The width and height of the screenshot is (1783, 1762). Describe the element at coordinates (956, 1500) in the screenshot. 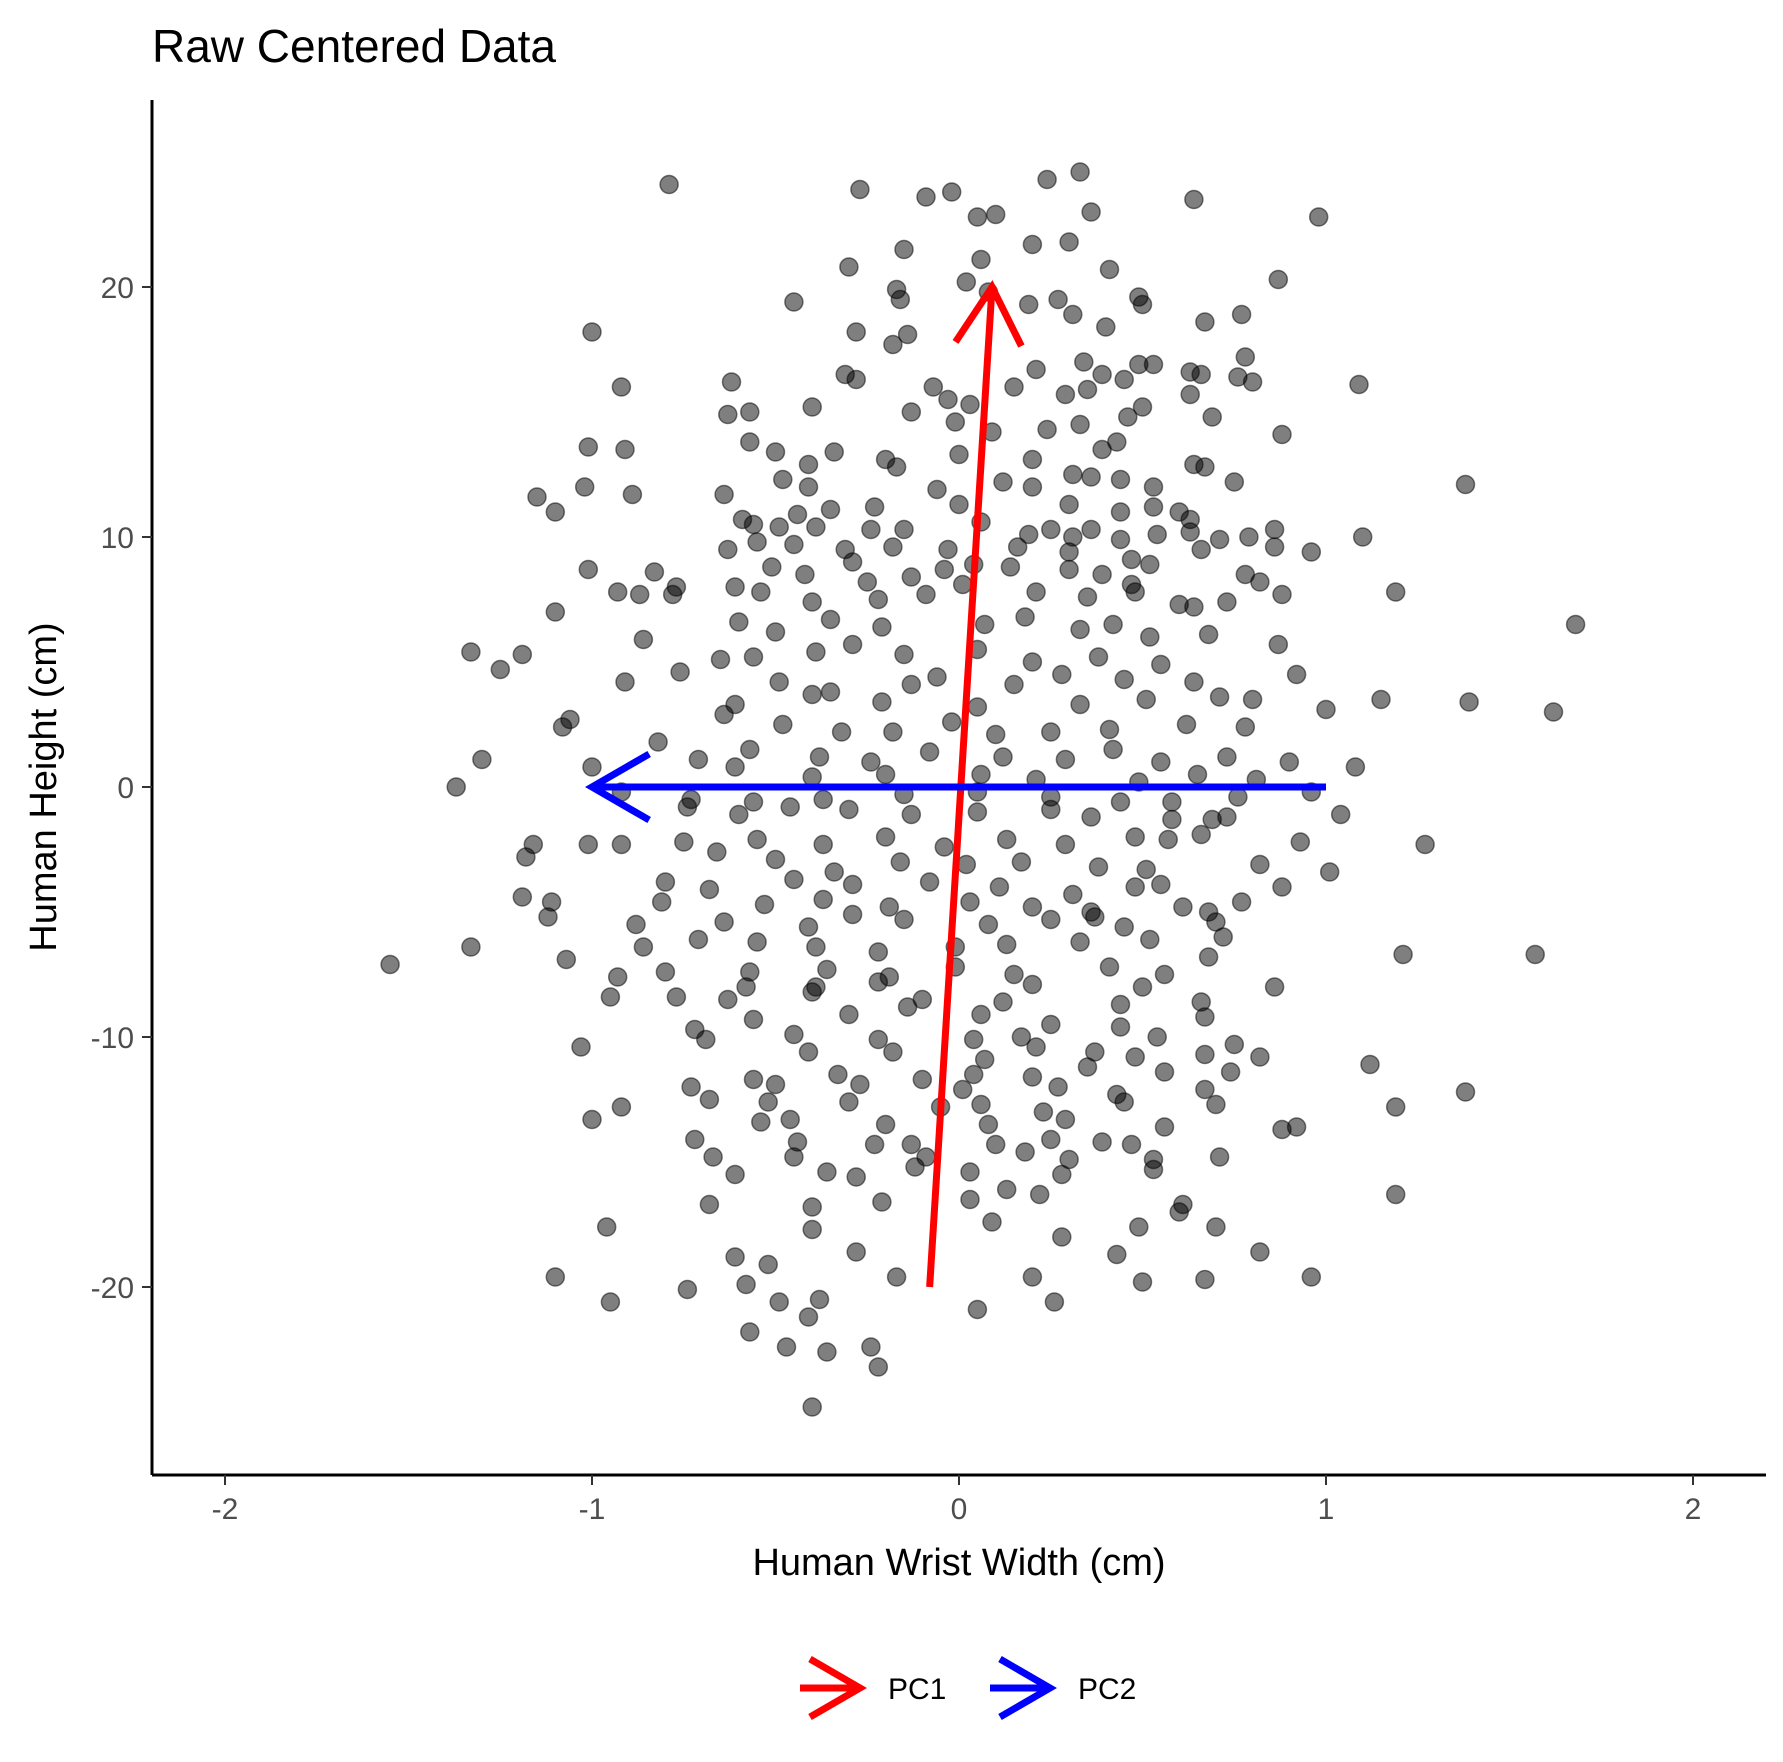

I see `x-ticks: -2 -1 0 1 2` at that location.